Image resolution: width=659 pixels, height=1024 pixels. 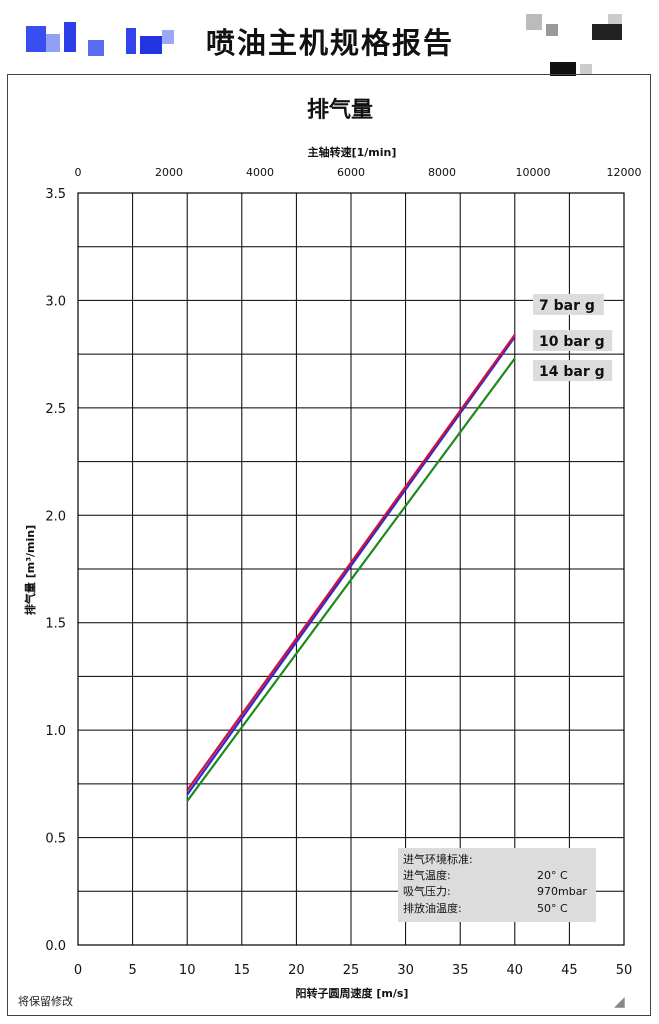 What do you see at coordinates (296, 970) in the screenshot?
I see `x-tick-label: 20` at bounding box center [296, 970].